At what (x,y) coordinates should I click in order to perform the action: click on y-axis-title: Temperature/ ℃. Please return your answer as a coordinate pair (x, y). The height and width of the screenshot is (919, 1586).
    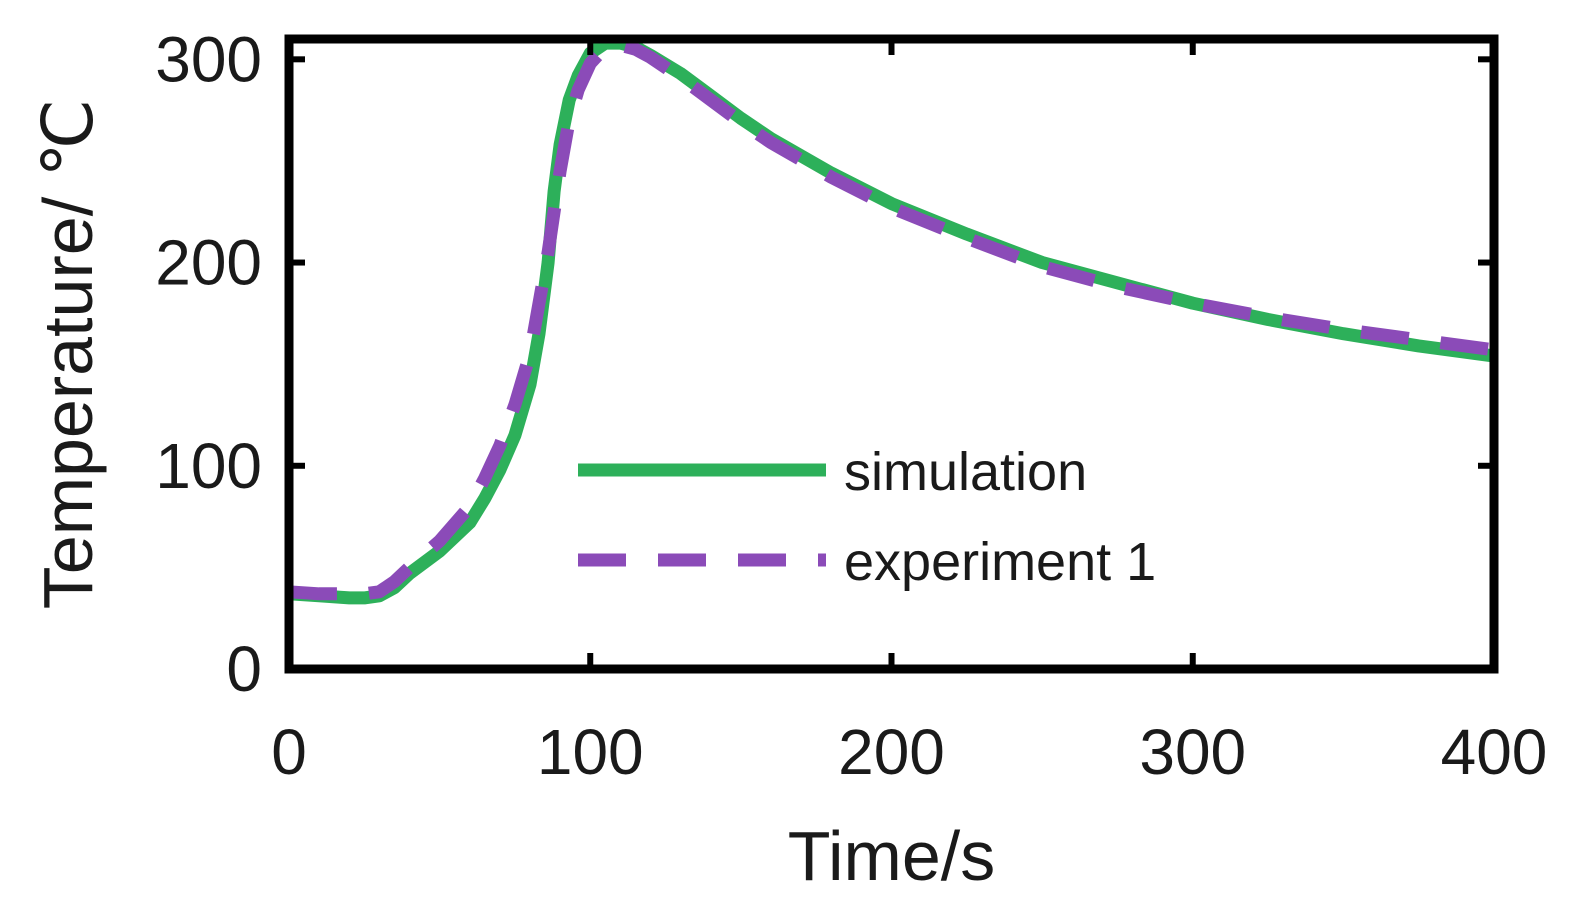
    Looking at the image, I should click on (68, 354).